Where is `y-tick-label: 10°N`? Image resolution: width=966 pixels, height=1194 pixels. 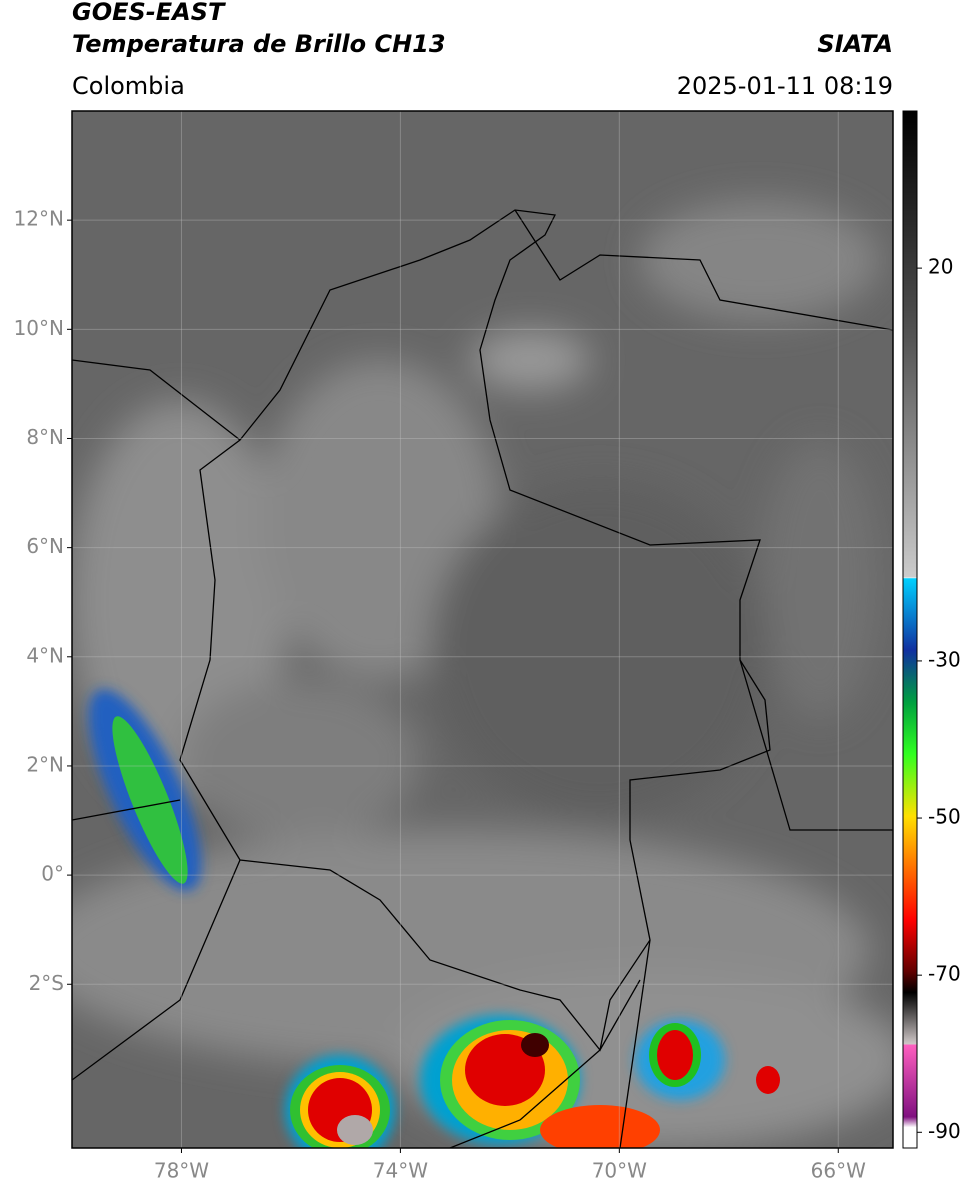
y-tick-label: 10°N is located at coordinates (39, 328).